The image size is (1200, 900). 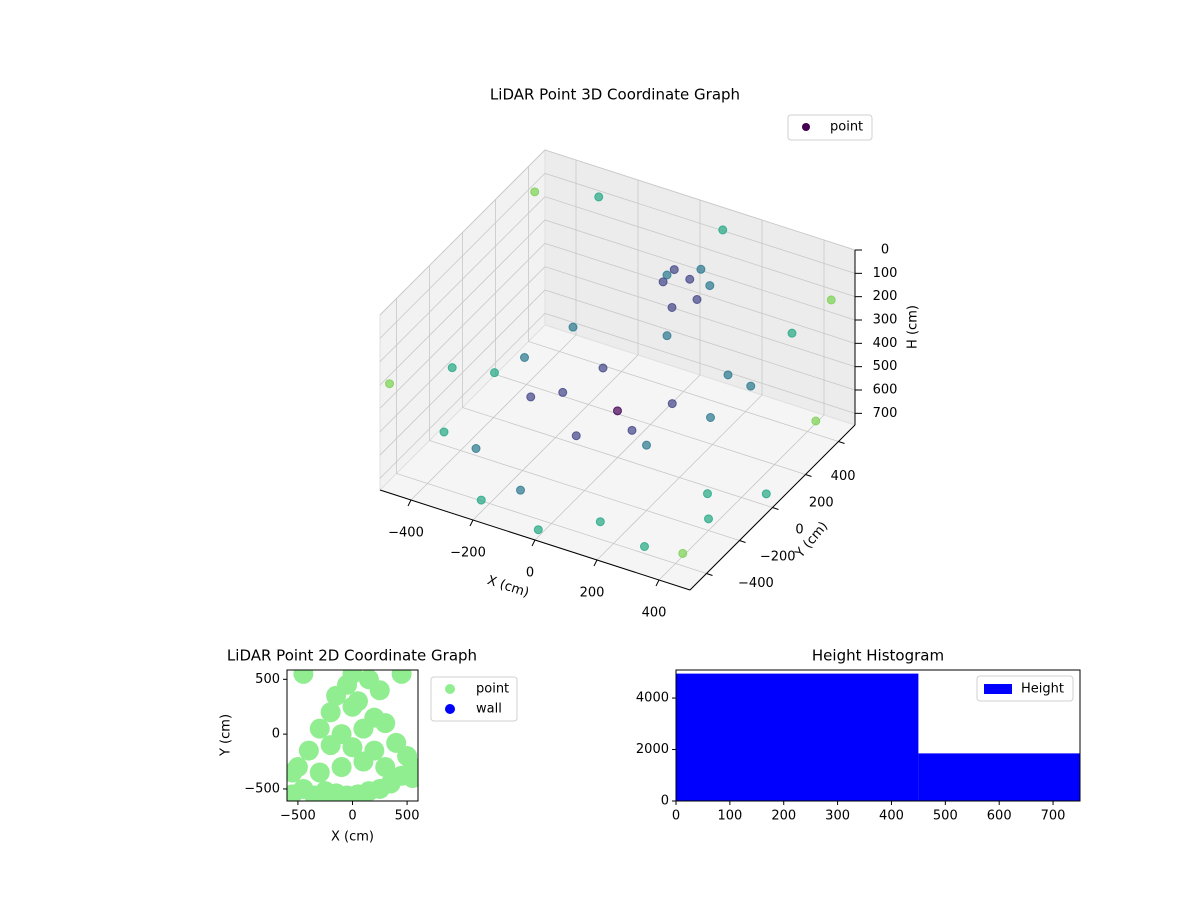 I want to click on z-tick-label: 400, so click(x=885, y=343).